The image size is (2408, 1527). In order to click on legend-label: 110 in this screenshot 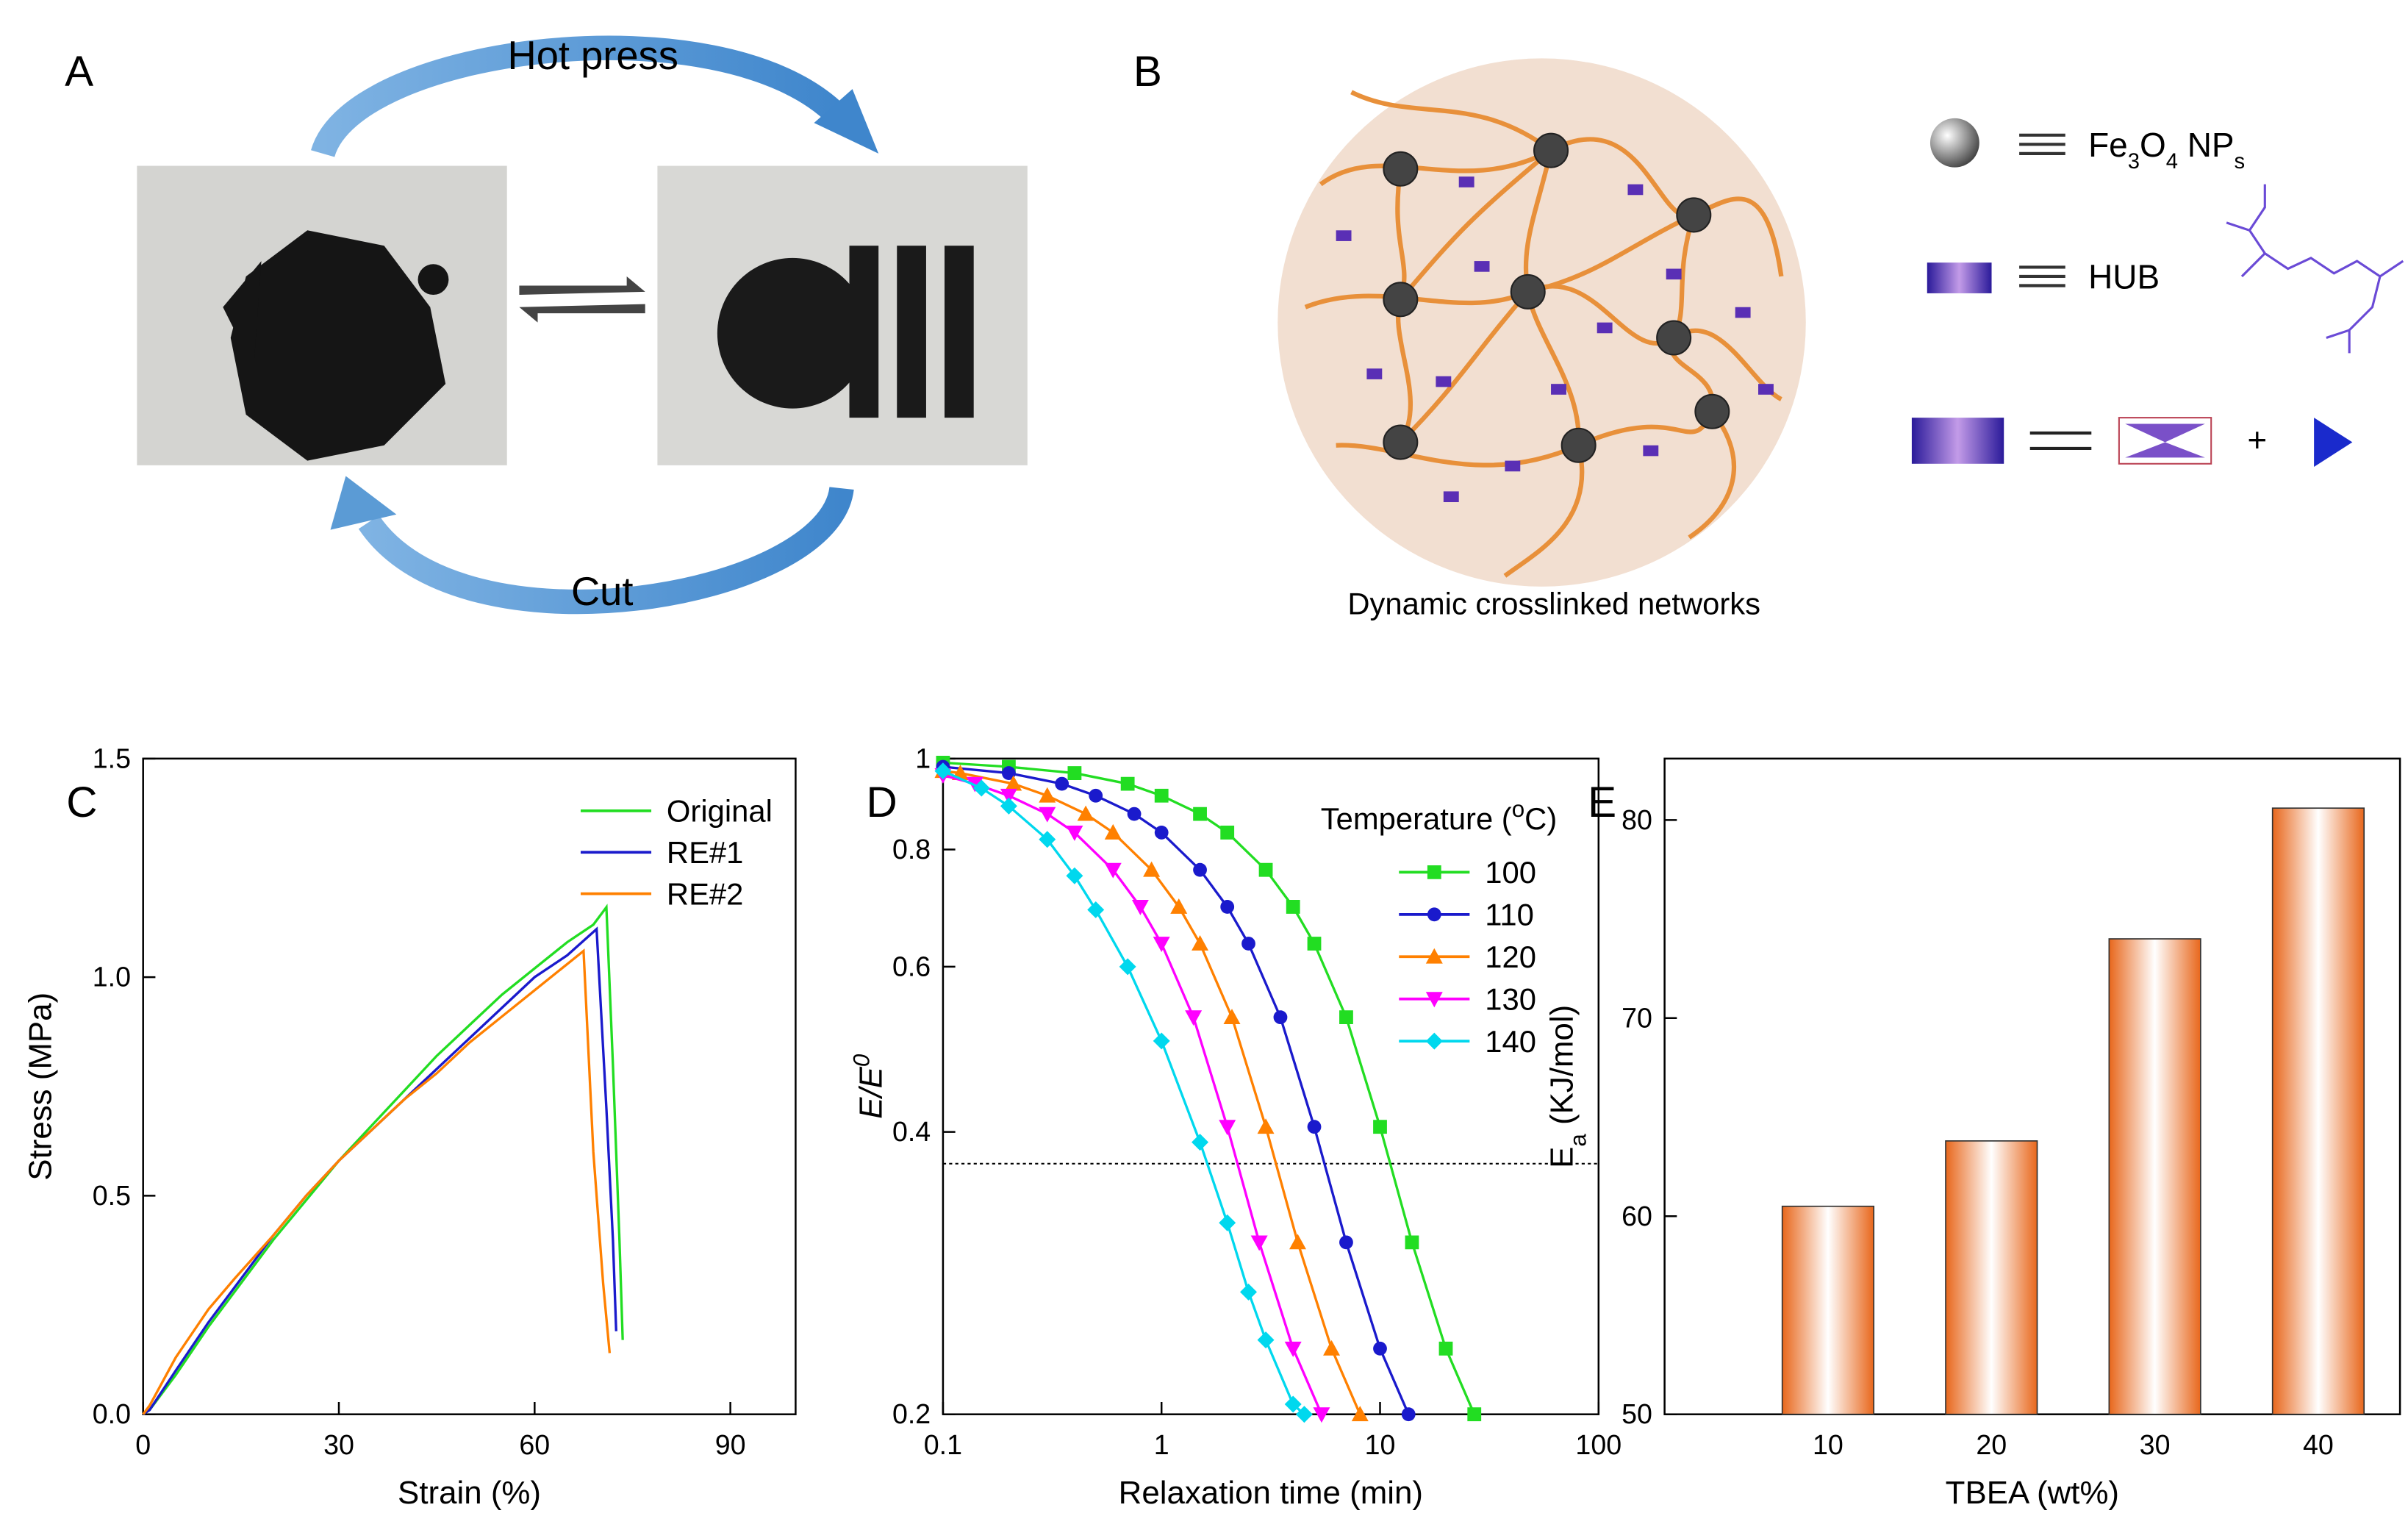, I will do `click(1509, 914)`.